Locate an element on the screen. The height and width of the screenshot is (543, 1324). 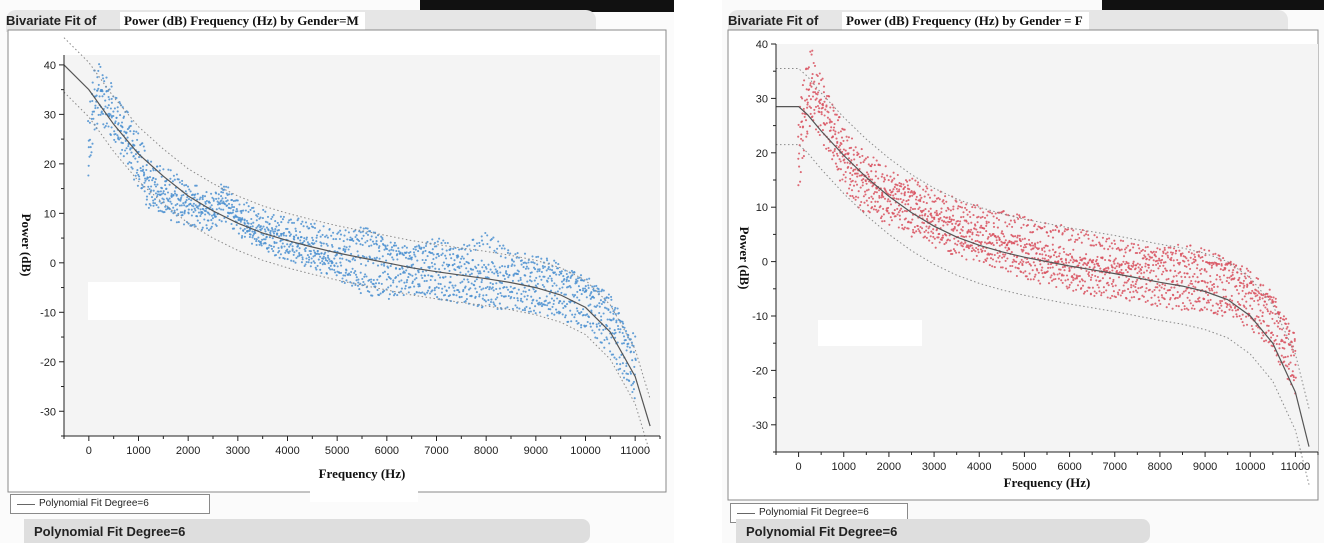
x-tick-label: 8000 is located at coordinates (1160, 467).